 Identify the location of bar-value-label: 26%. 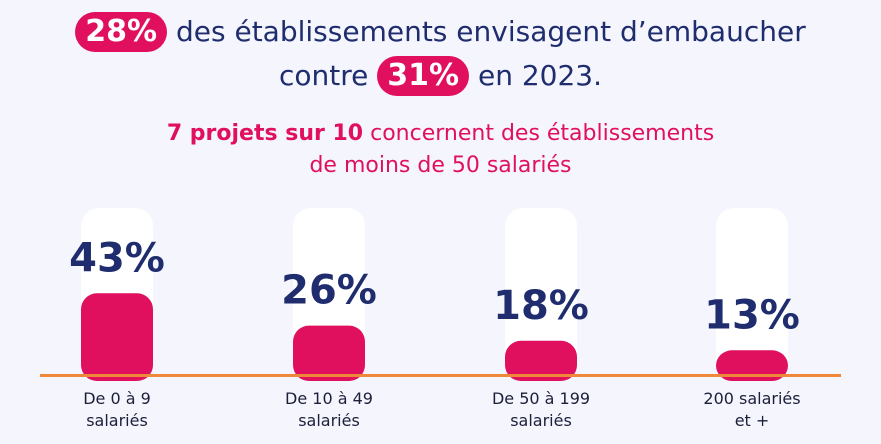
(329, 291).